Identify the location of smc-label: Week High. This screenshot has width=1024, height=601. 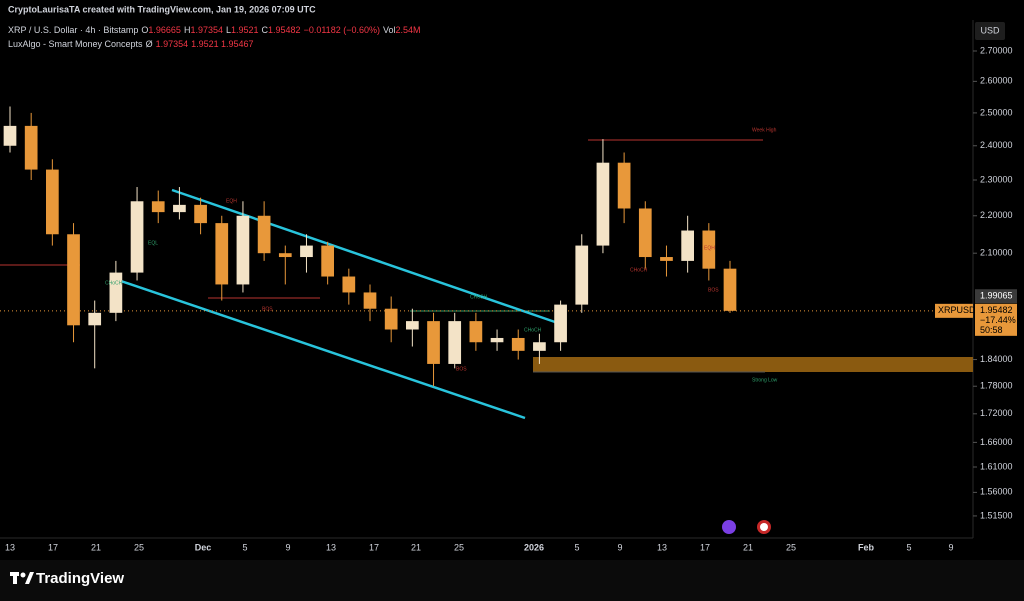
(764, 130).